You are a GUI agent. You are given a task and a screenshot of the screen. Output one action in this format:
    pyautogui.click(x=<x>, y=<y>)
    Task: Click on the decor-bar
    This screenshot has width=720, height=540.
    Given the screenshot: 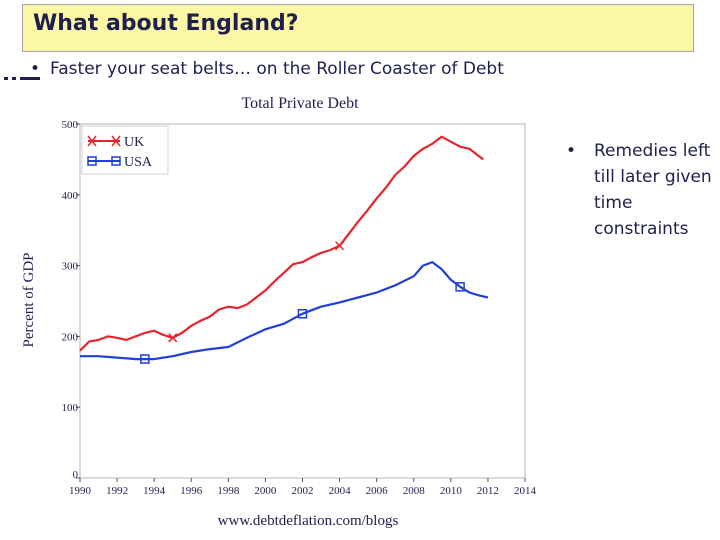 What is the action you would take?
    pyautogui.click(x=30, y=78)
    